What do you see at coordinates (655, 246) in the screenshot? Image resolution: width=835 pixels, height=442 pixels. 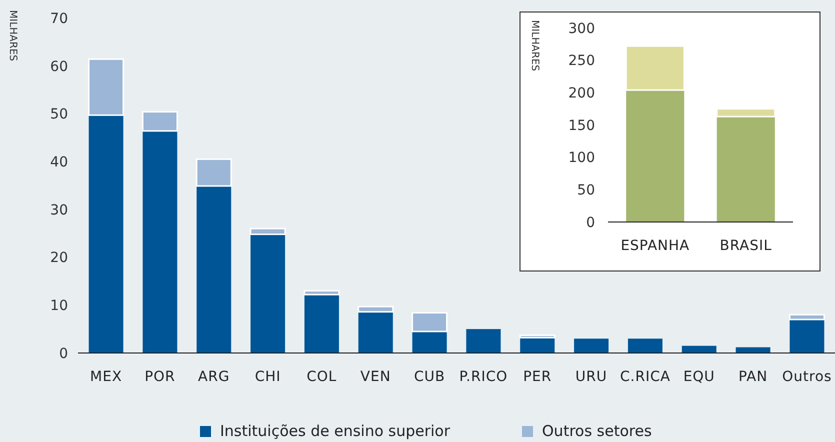 I see `x-tick-label: ESPANHA` at bounding box center [655, 246].